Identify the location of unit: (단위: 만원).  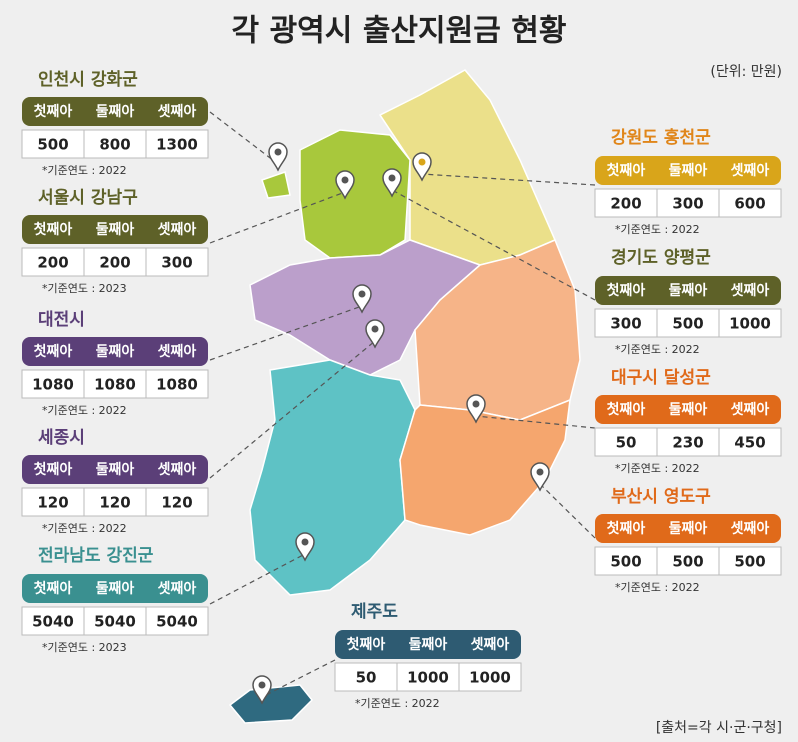
(746, 72).